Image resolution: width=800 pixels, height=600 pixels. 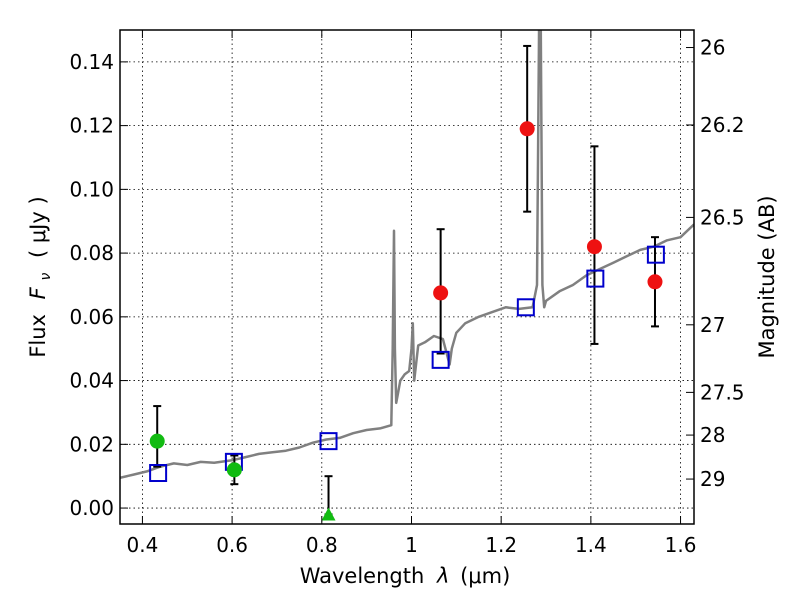 I want to click on x-tick-label: 1.6, so click(x=681, y=545).